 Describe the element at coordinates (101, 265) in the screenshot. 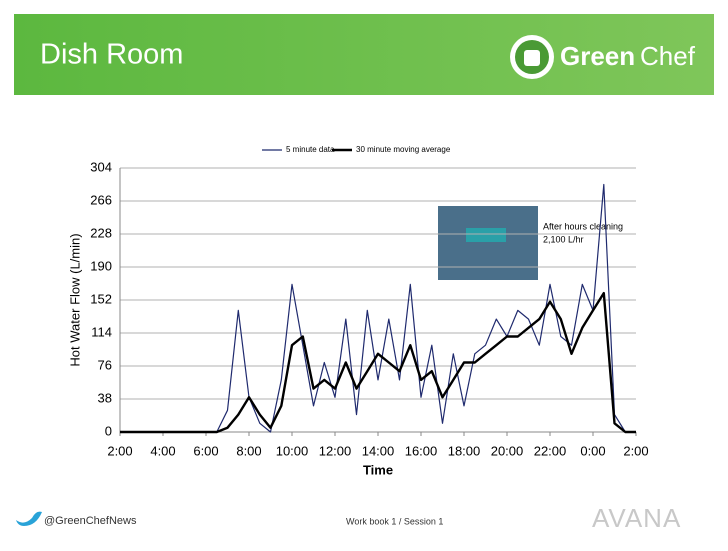

I see `y-tick-label: 190` at that location.